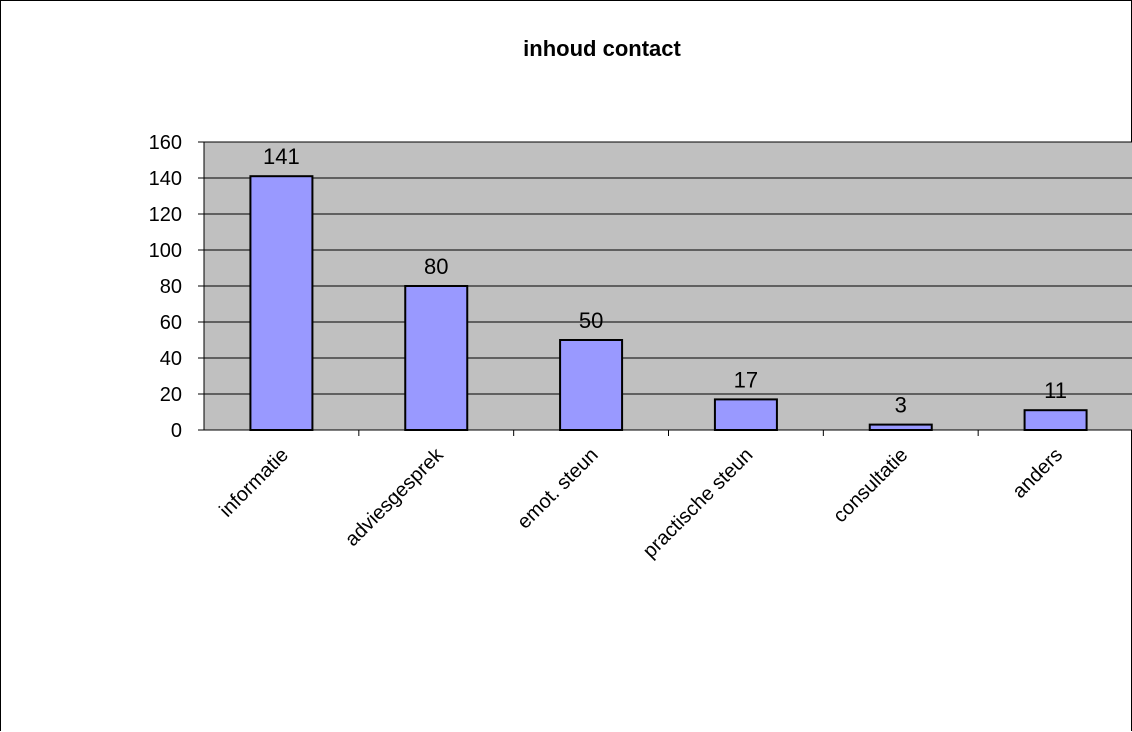 The image size is (1132, 732). What do you see at coordinates (591, 320) in the screenshot?
I see `data-label: 50` at bounding box center [591, 320].